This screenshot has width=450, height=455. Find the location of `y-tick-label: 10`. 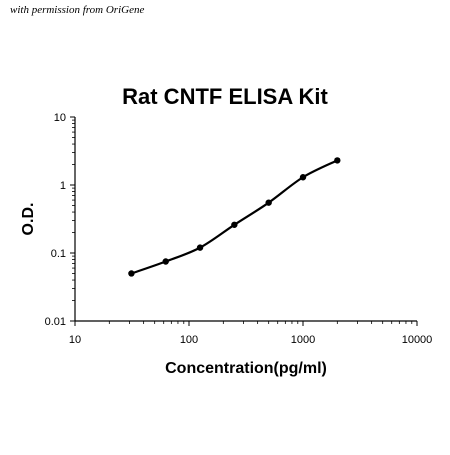

y-tick-label: 10 is located at coordinates (60, 118).